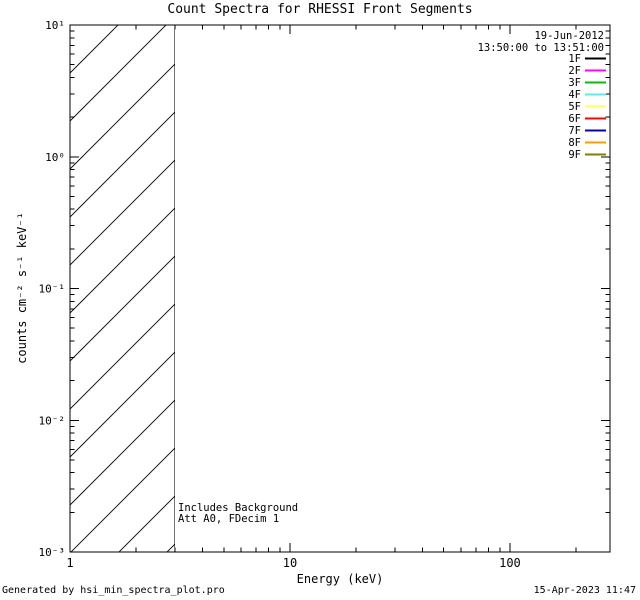  Describe the element at coordinates (574, 131) in the screenshot. I see `legend-label-7F: 7F` at that location.